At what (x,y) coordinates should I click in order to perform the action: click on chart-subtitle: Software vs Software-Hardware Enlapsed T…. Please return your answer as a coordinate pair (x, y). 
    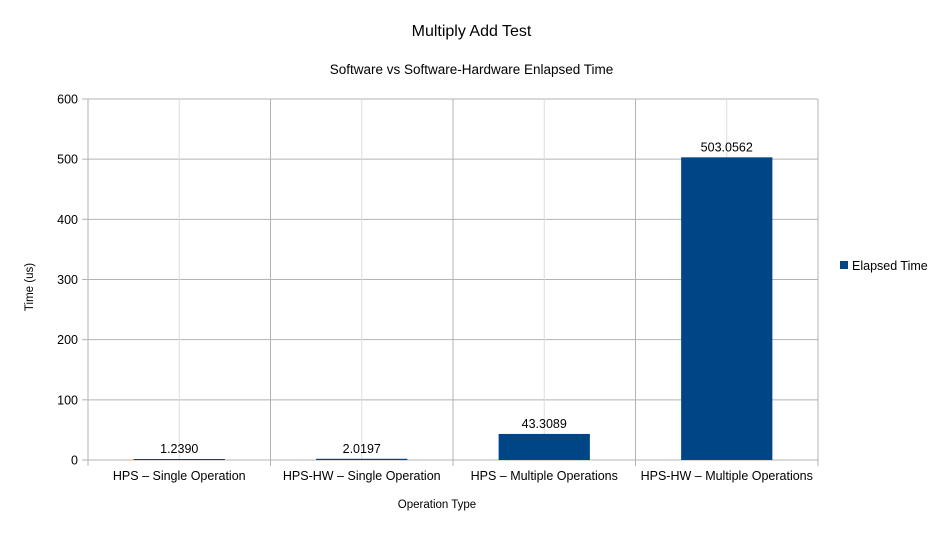
    Looking at the image, I should click on (472, 69).